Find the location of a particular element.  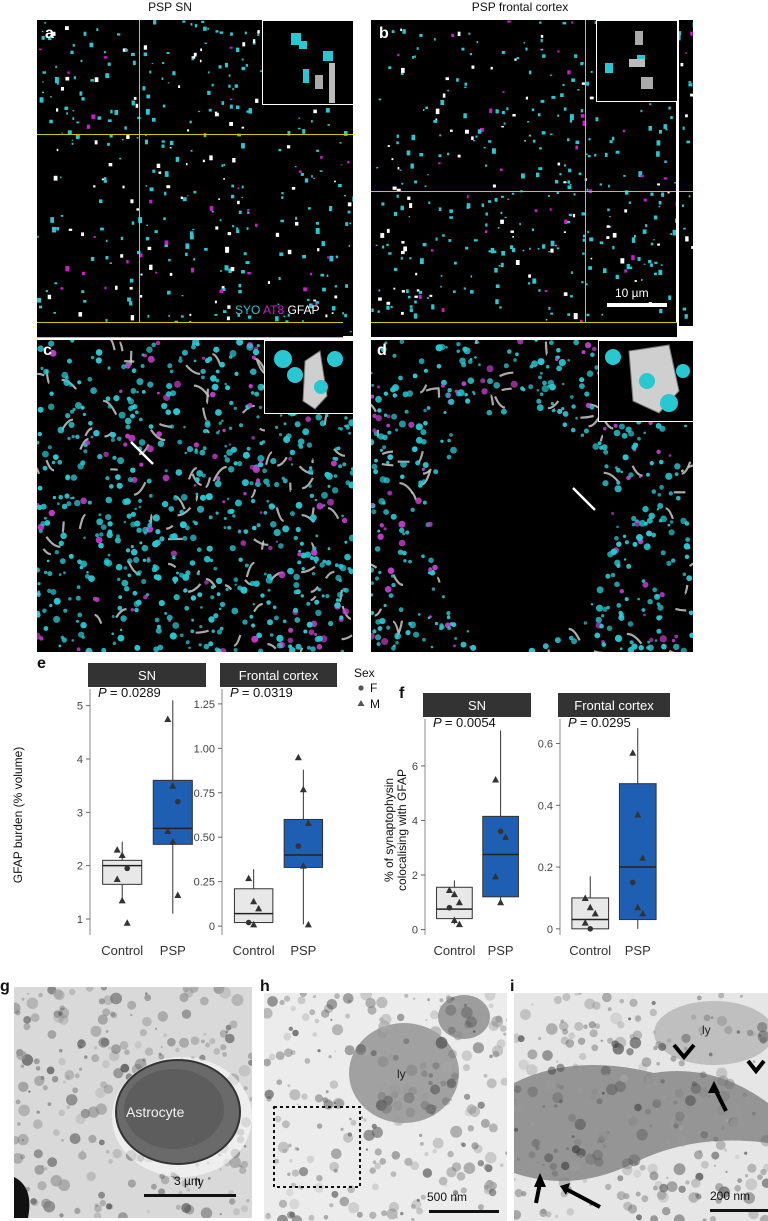

p-value-annotation: P = 0.0289 is located at coordinates (129, 692).